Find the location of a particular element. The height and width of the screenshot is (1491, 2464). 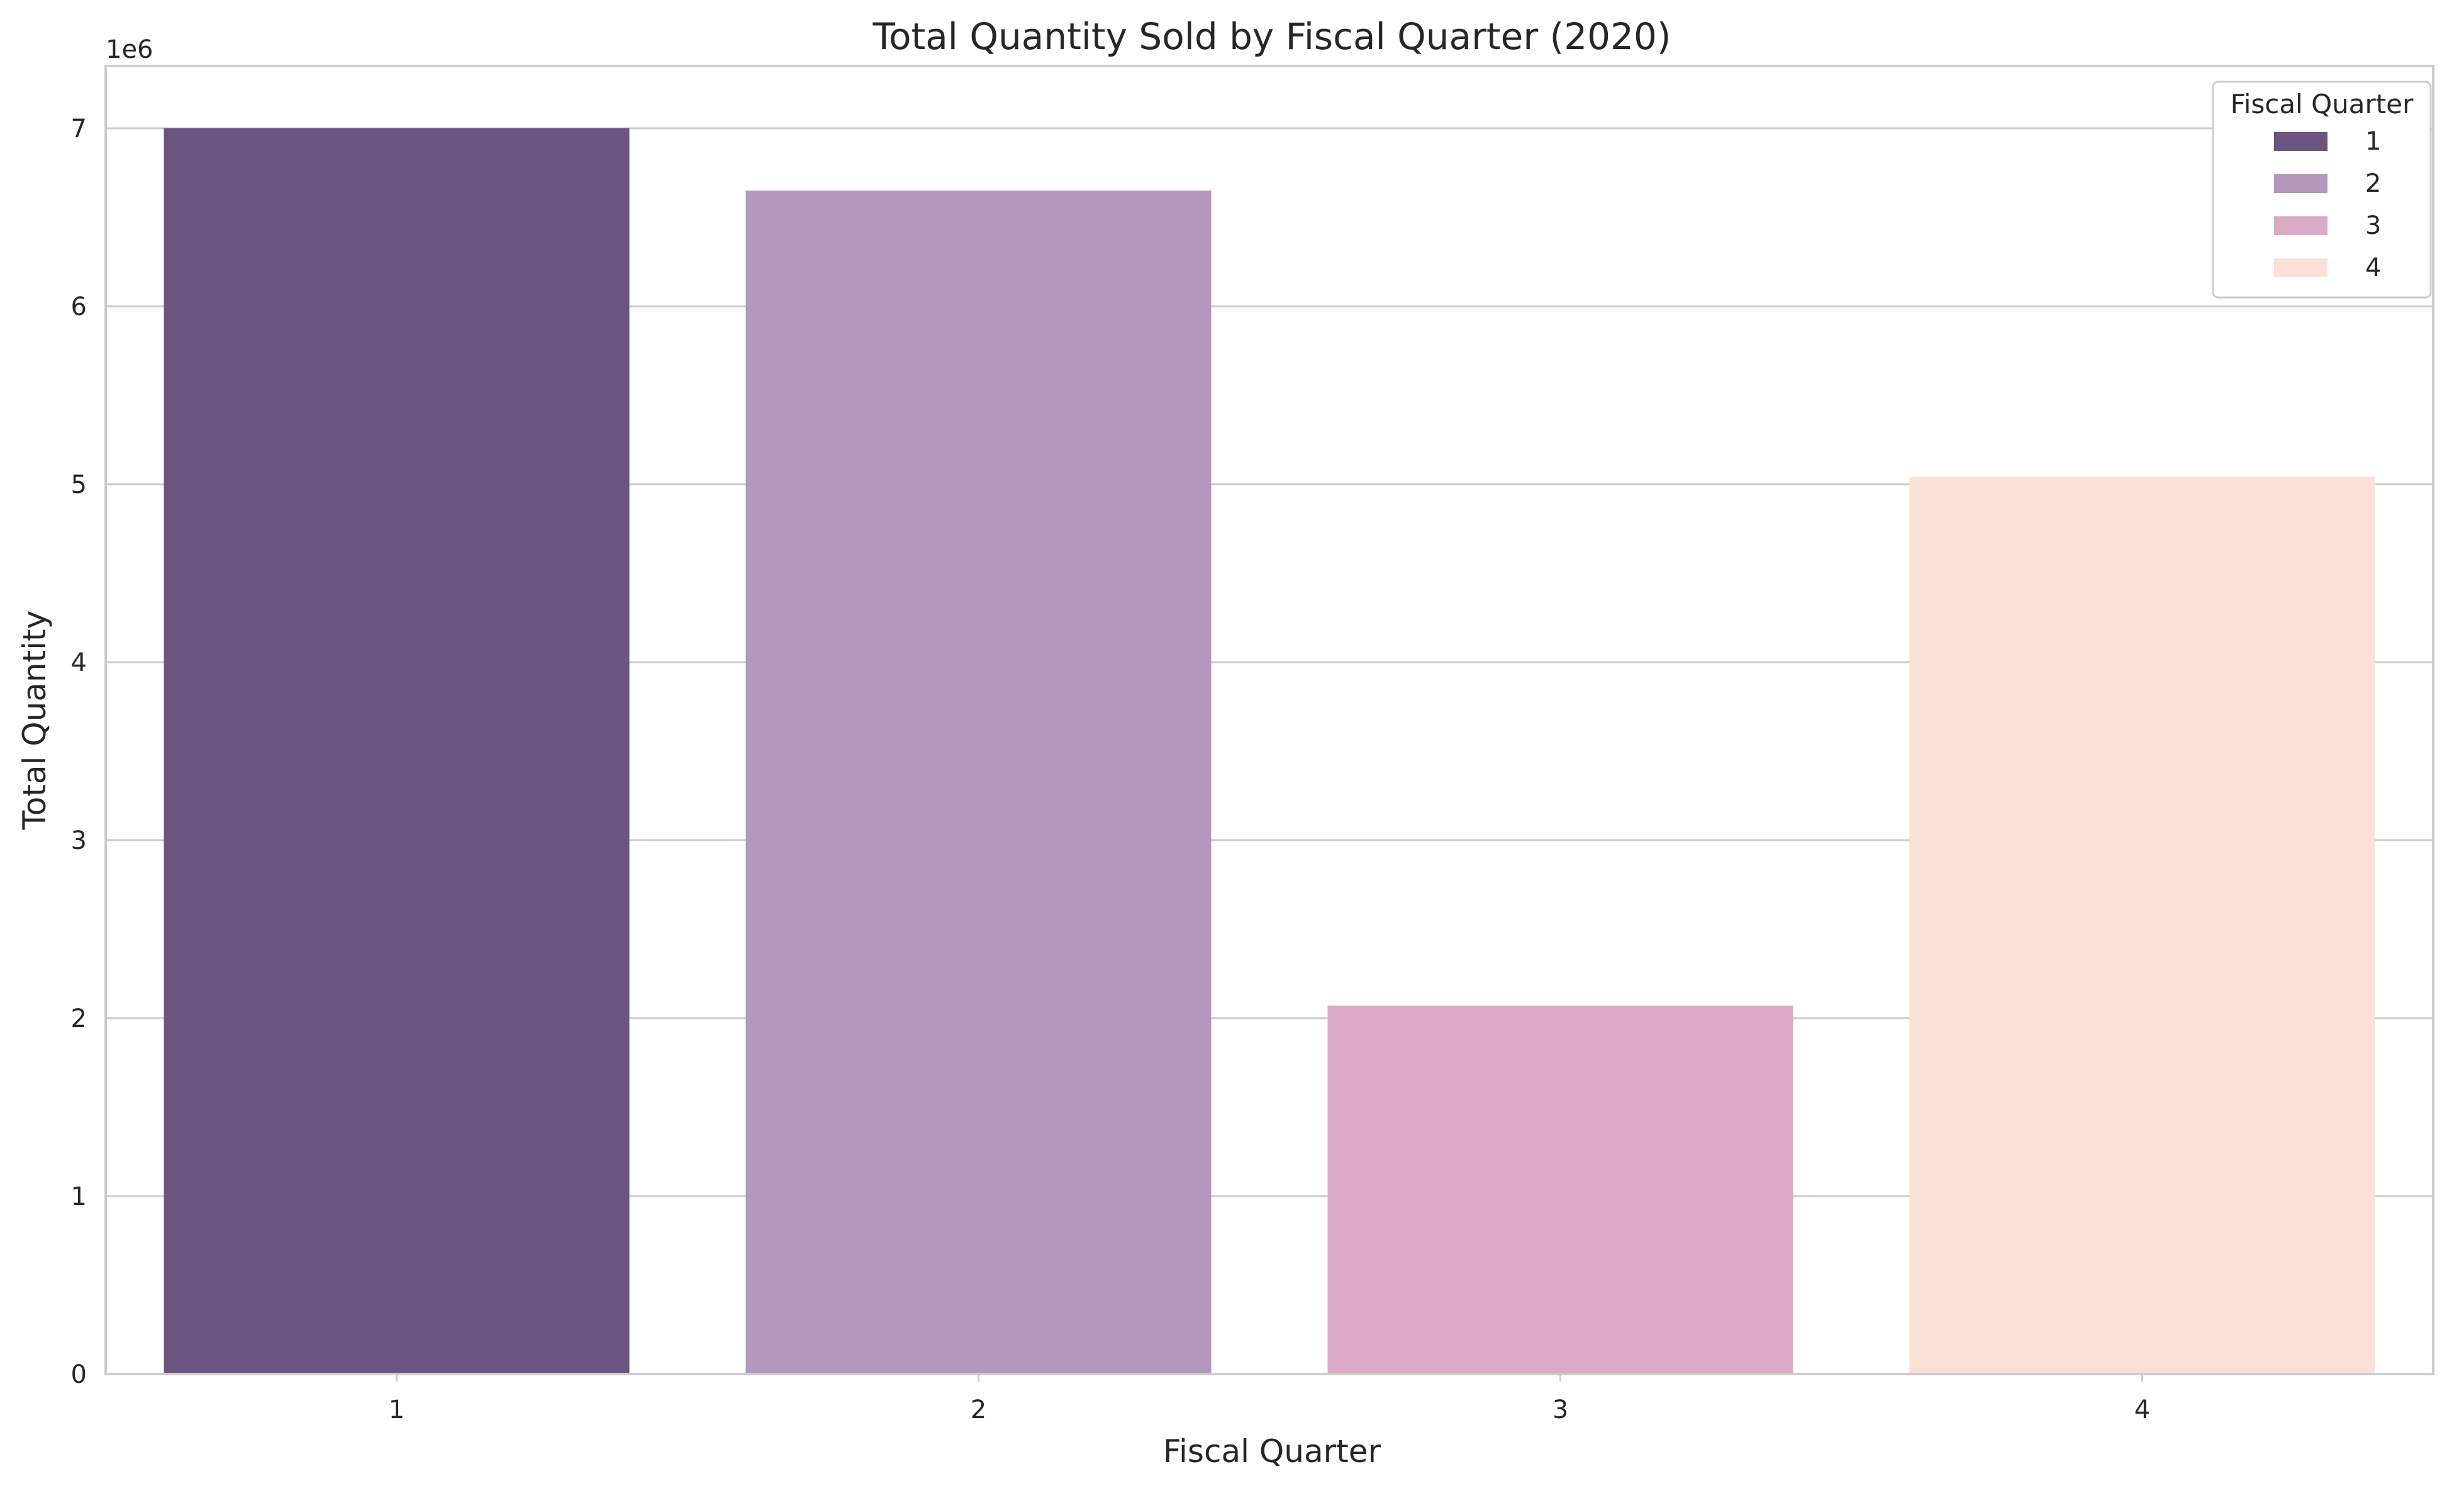

legend-label: 3 is located at coordinates (2373, 225).